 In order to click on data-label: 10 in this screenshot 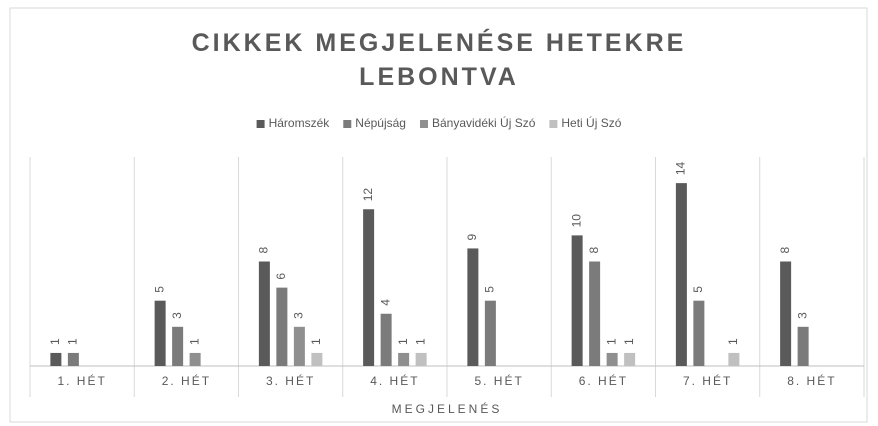, I will do `click(576, 221)`.